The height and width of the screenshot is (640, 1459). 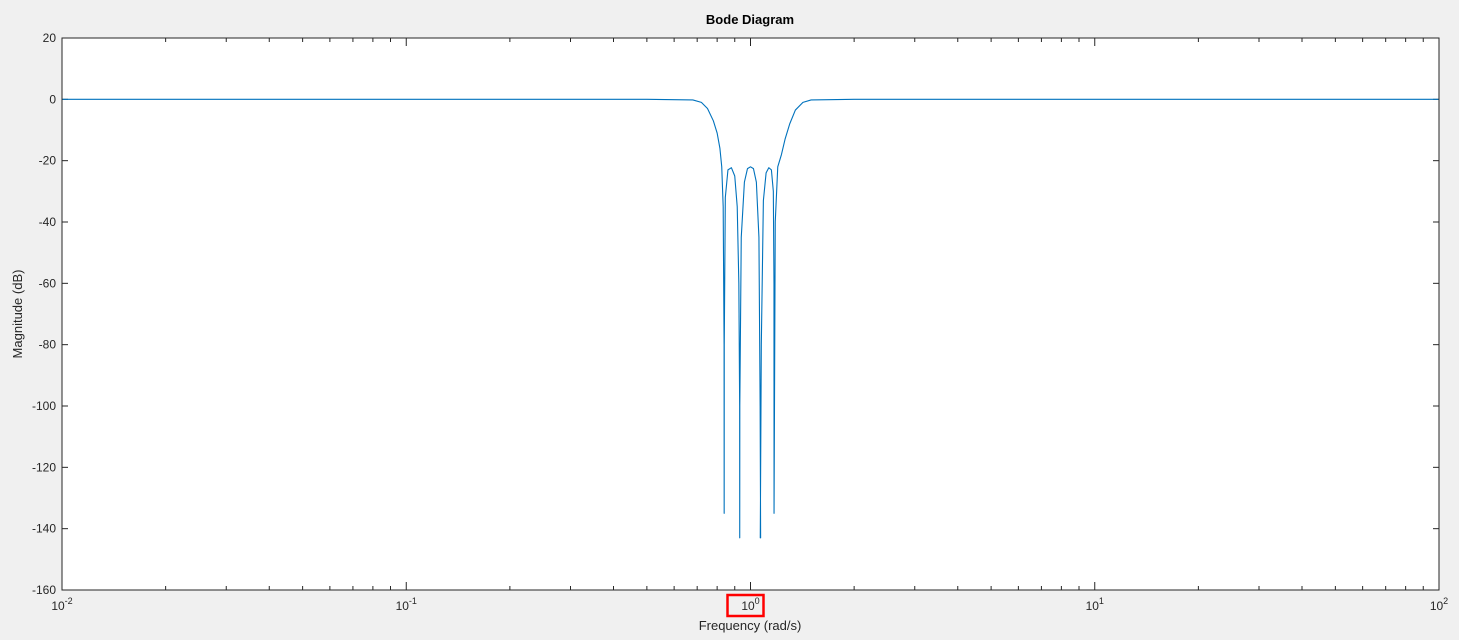 What do you see at coordinates (1439, 604) in the screenshot?
I see `x-tick-label: 10²` at bounding box center [1439, 604].